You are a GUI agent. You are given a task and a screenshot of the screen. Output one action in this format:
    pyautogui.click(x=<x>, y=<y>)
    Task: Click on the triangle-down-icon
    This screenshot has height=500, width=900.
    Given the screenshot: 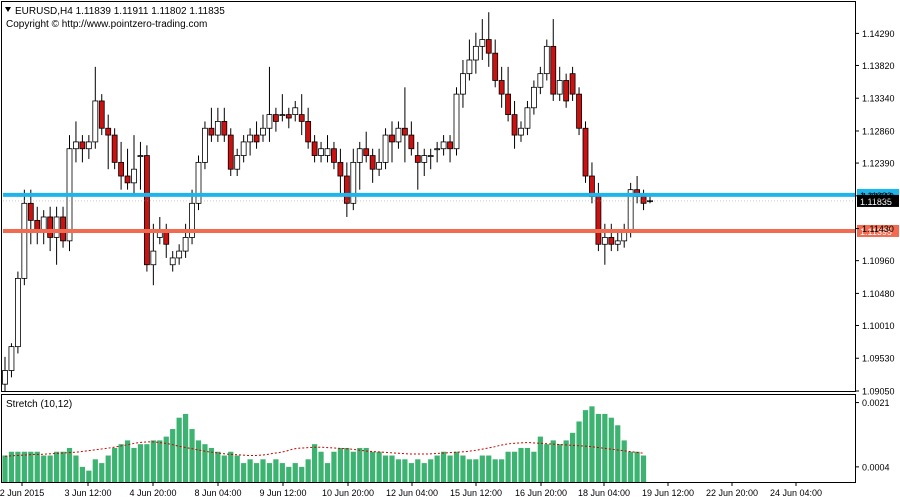 What is the action you would take?
    pyautogui.click(x=8, y=9)
    